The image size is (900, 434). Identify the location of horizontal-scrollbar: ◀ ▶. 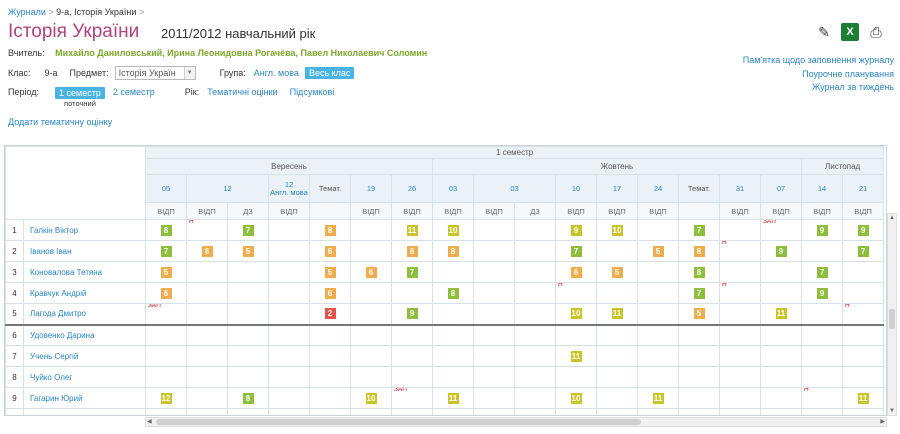
(516, 422).